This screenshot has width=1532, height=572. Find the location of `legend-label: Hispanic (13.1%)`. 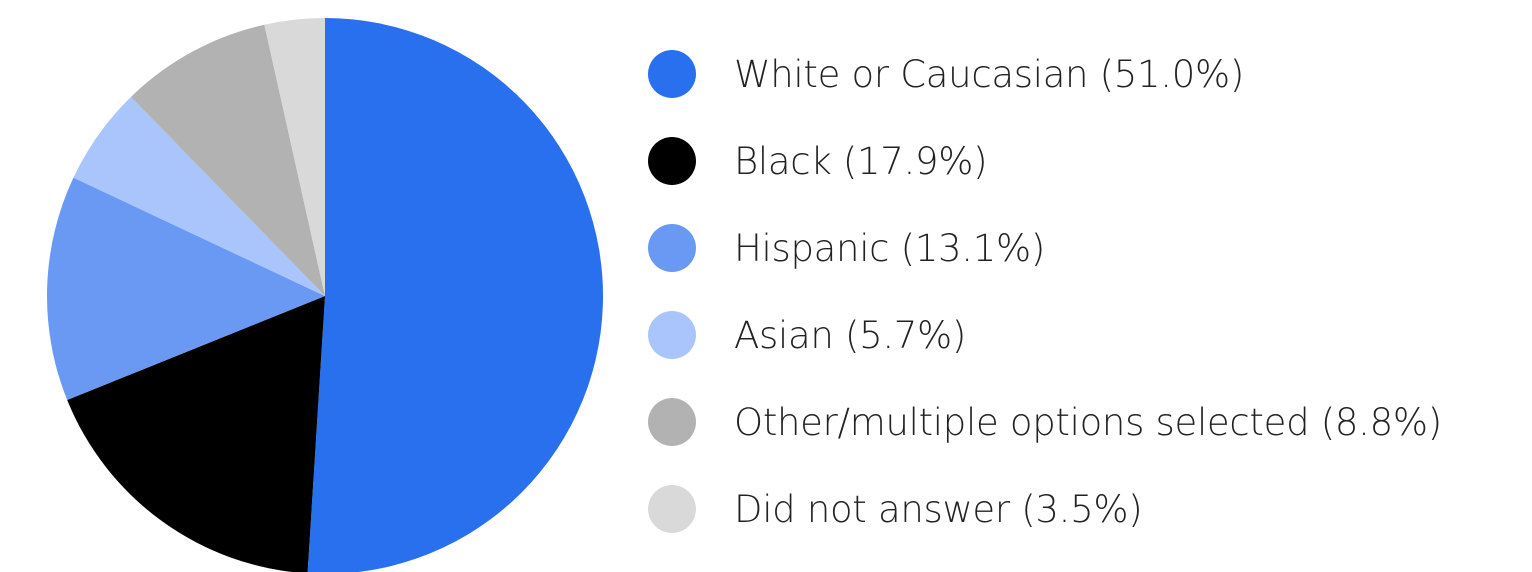

legend-label: Hispanic (13.1%) is located at coordinates (889, 248).